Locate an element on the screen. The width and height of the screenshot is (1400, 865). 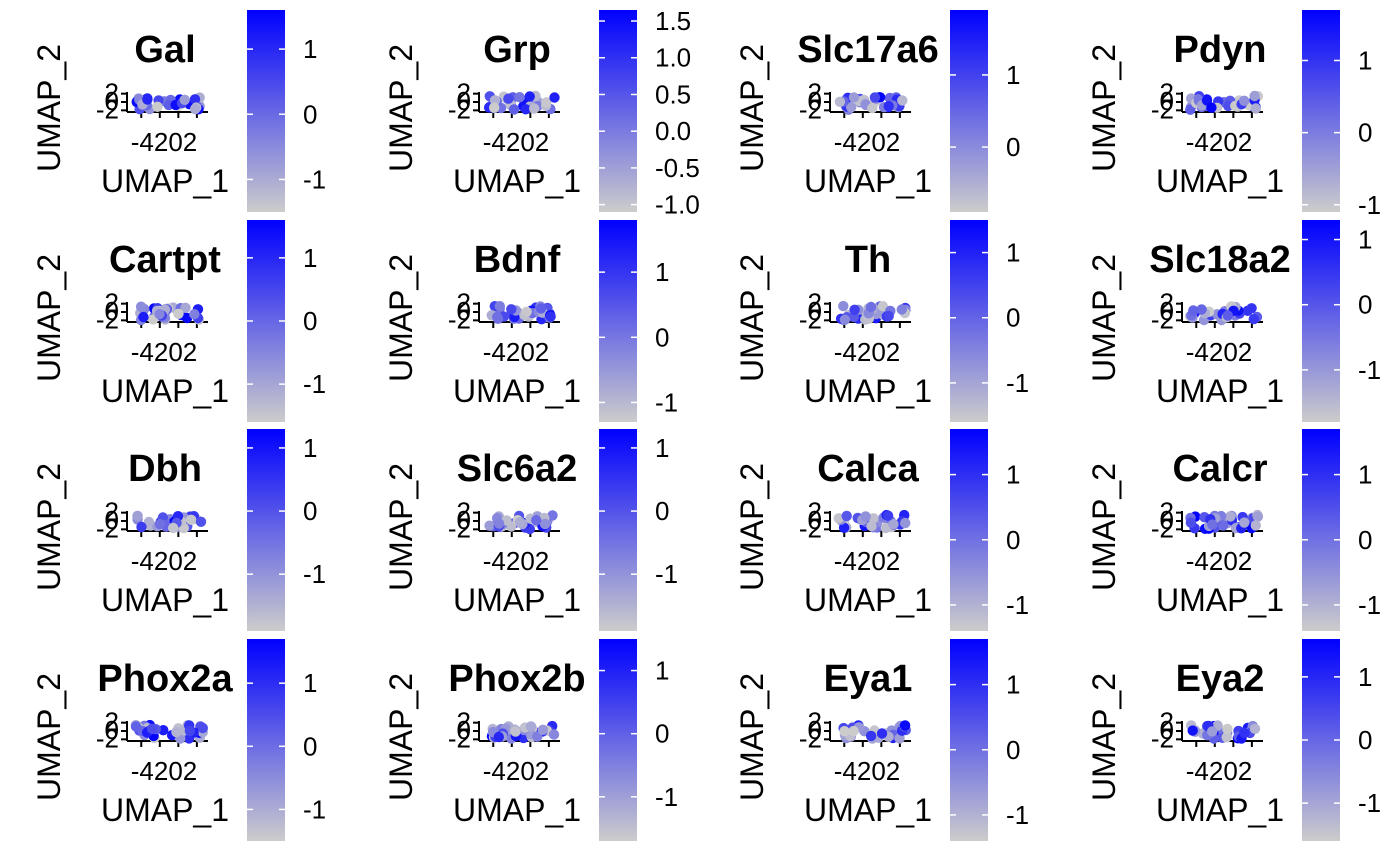
colorbar-tick-label: 1.5 is located at coordinates (673, 21).